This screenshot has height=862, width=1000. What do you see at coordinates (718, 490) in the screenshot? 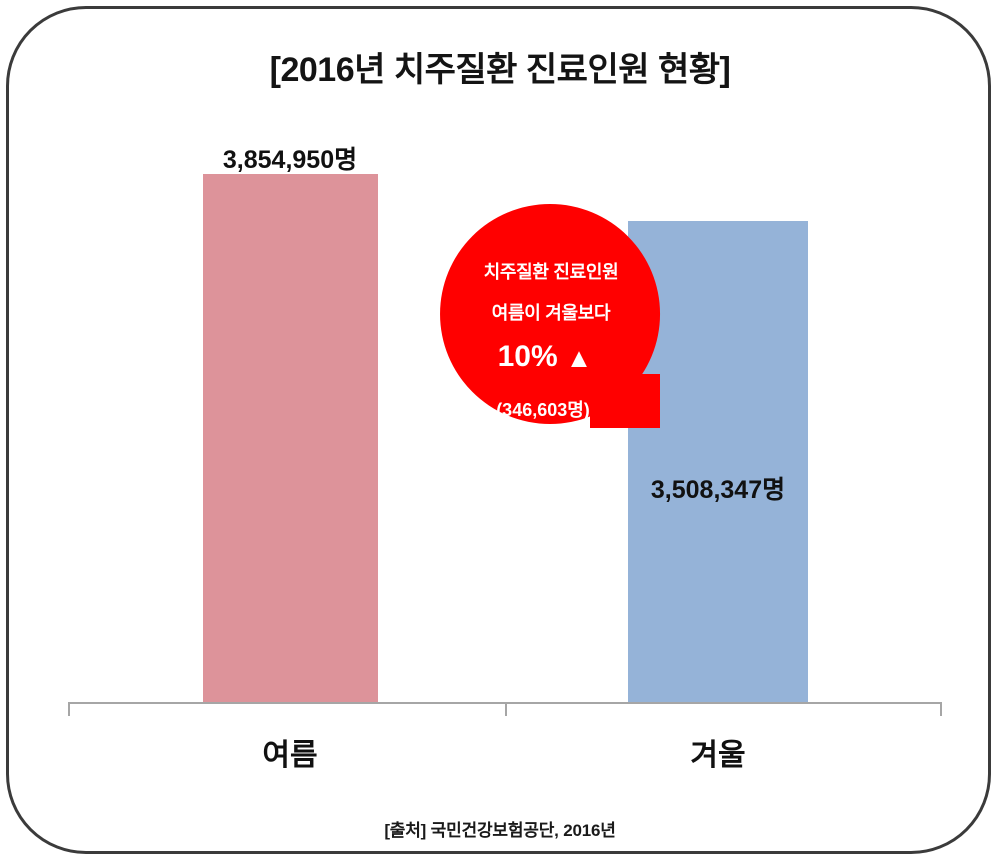
I see `bar-value-label-winter: 3,508,347명` at bounding box center [718, 490].